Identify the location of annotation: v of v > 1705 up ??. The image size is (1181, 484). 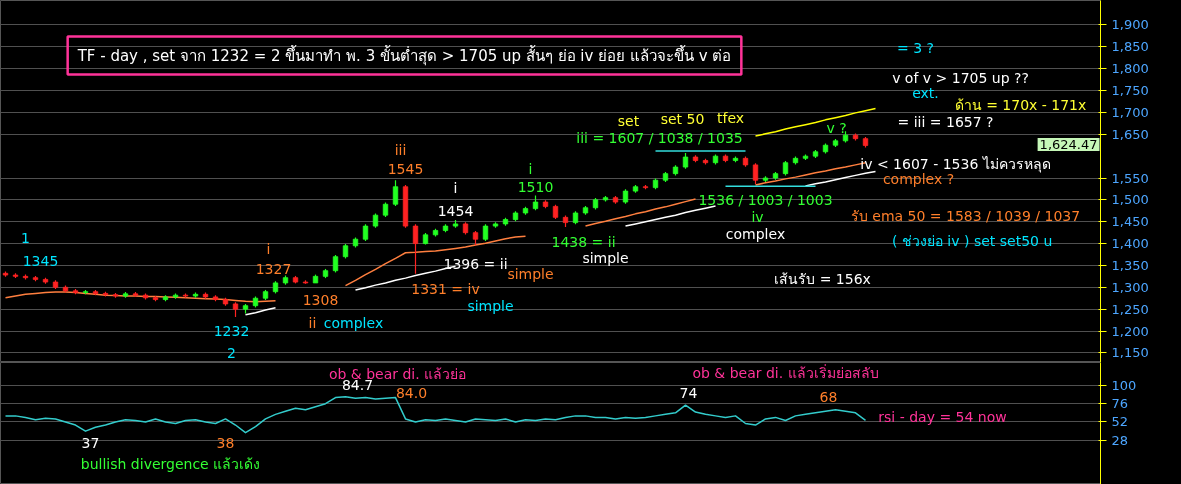
(960, 77).